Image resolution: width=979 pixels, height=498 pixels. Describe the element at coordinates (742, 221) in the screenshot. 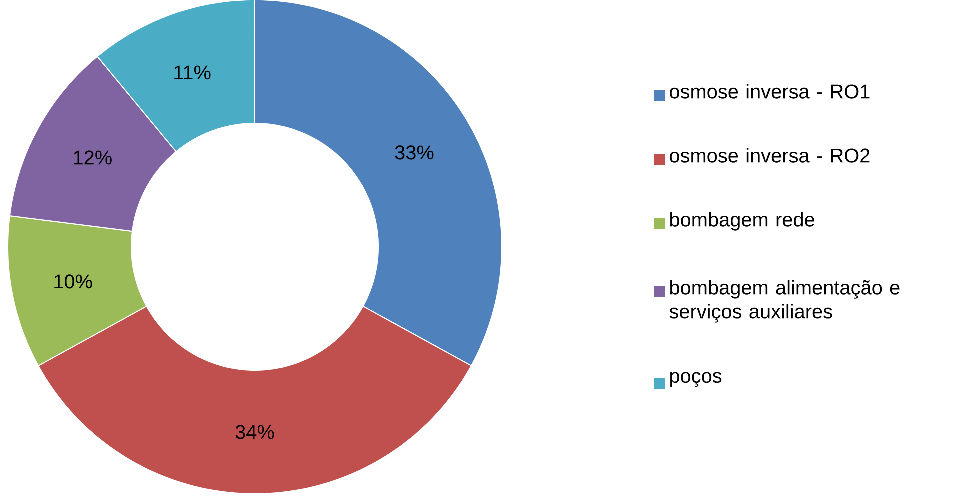

I see `legend-label: bombagem rede` at that location.